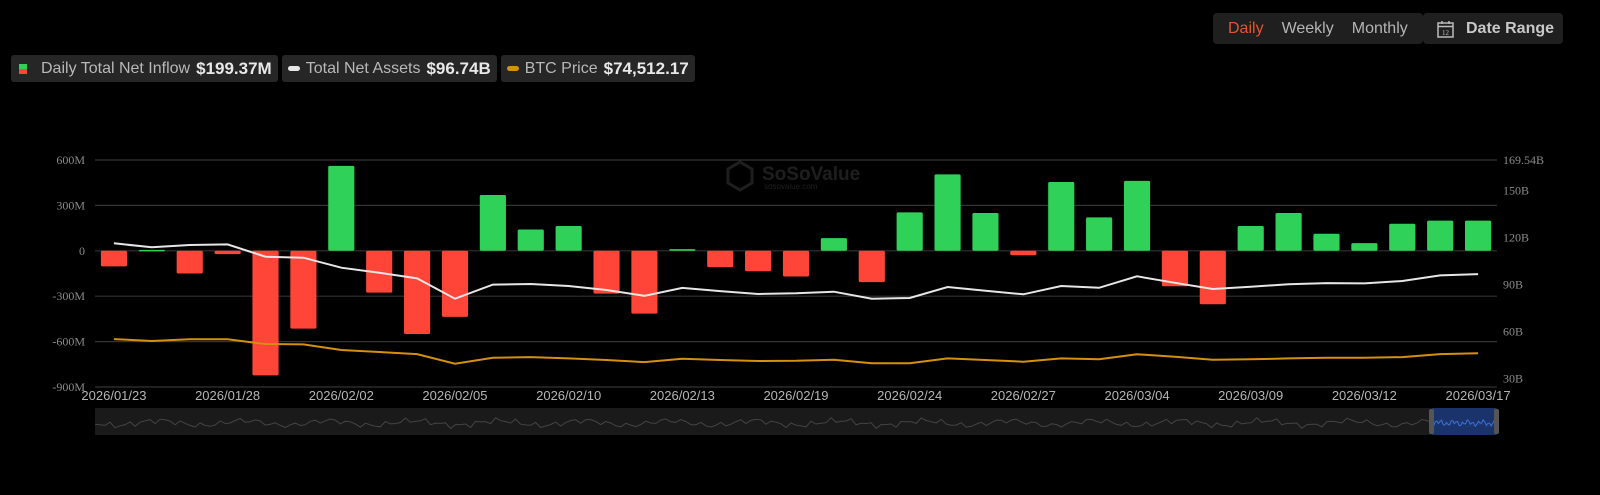 The image size is (1600, 495). Describe the element at coordinates (1250, 395) in the screenshot. I see `x-tick-label: 2026/03/09` at that location.